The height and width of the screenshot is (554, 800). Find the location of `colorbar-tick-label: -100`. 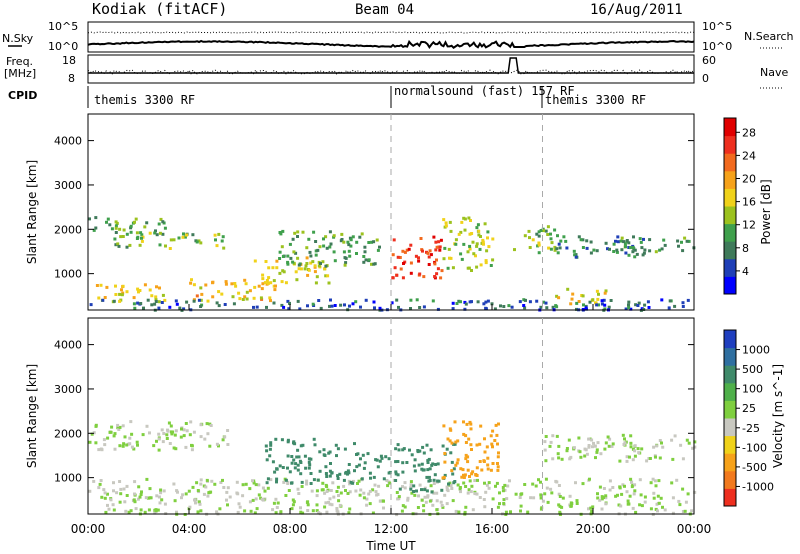

colorbar-tick-label: -100 is located at coordinates (754, 447).